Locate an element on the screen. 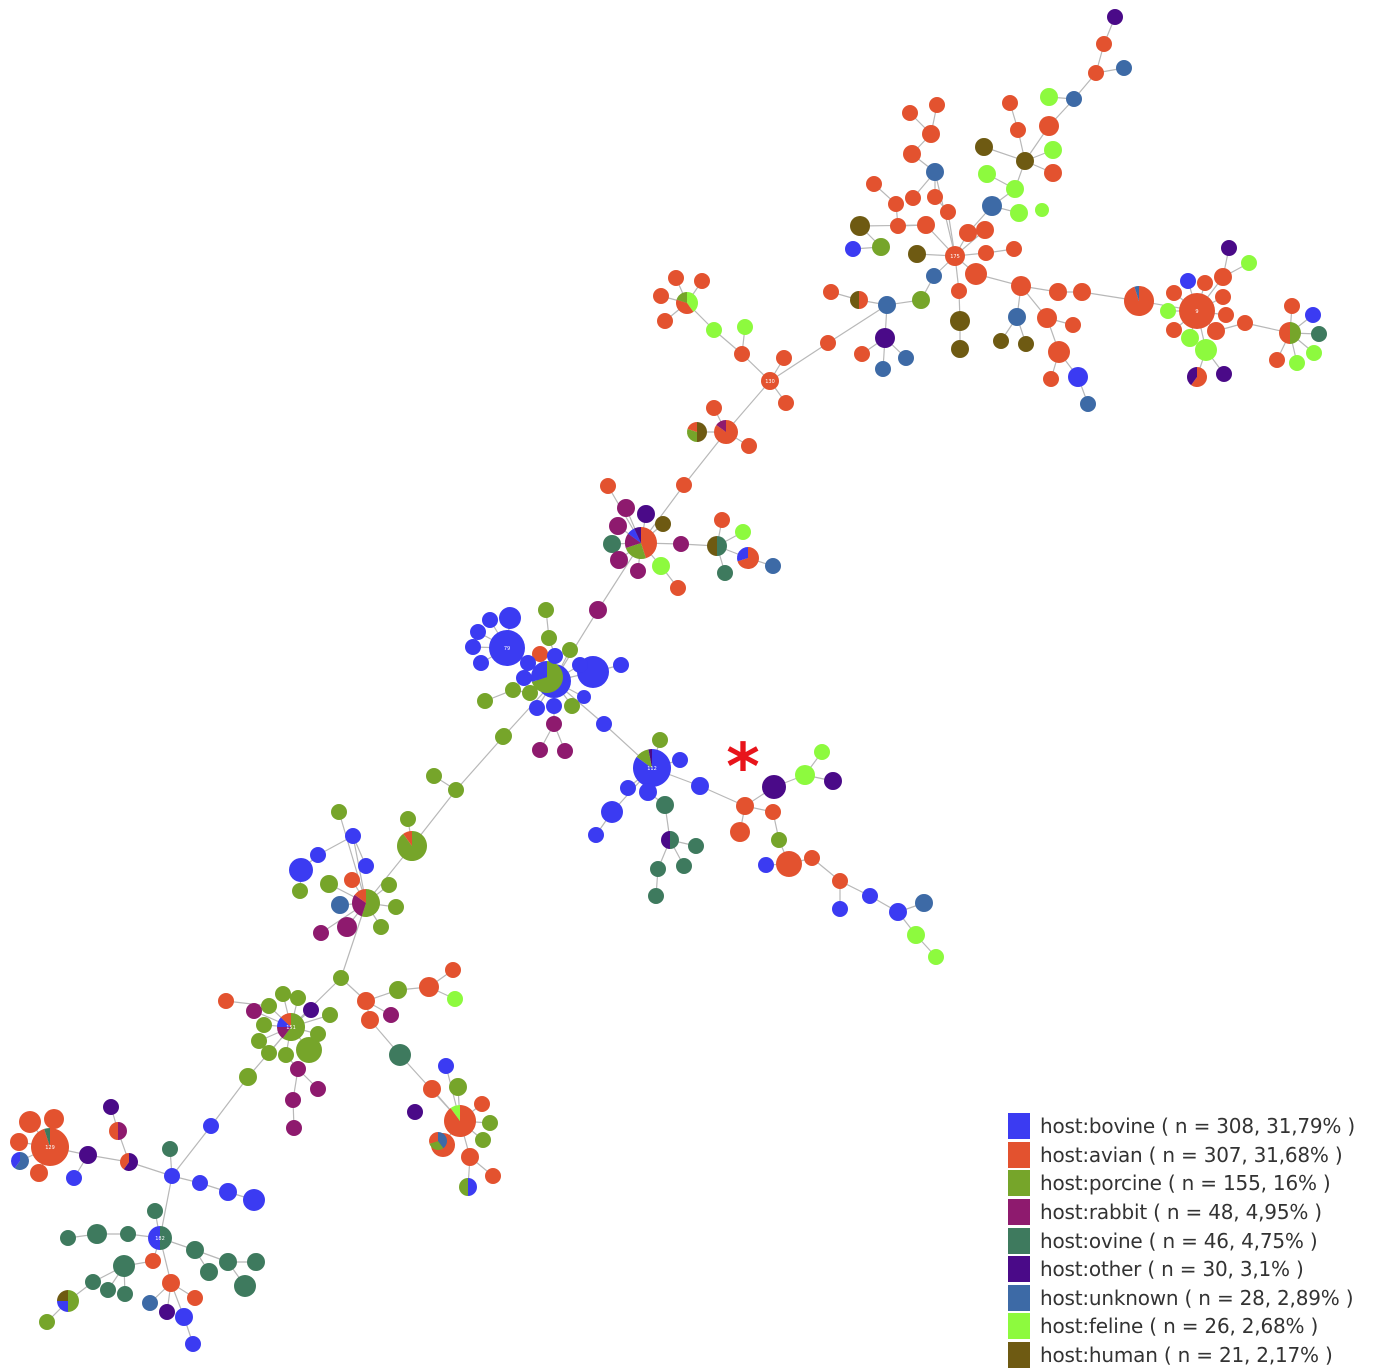 Image resolution: width=1395 pixels, height=1369 pixels. tree-node-t48 is located at coordinates (883, 369).